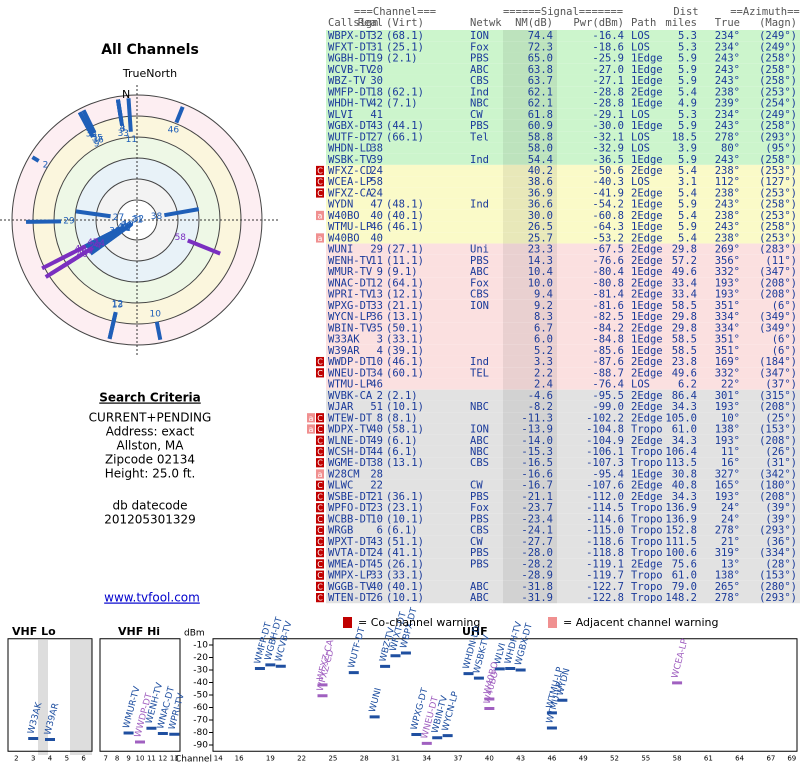 This screenshot has width=800, height=768. What do you see at coordinates (608, 59) in the screenshot?
I see `cell: -25.9` at bounding box center [608, 59].